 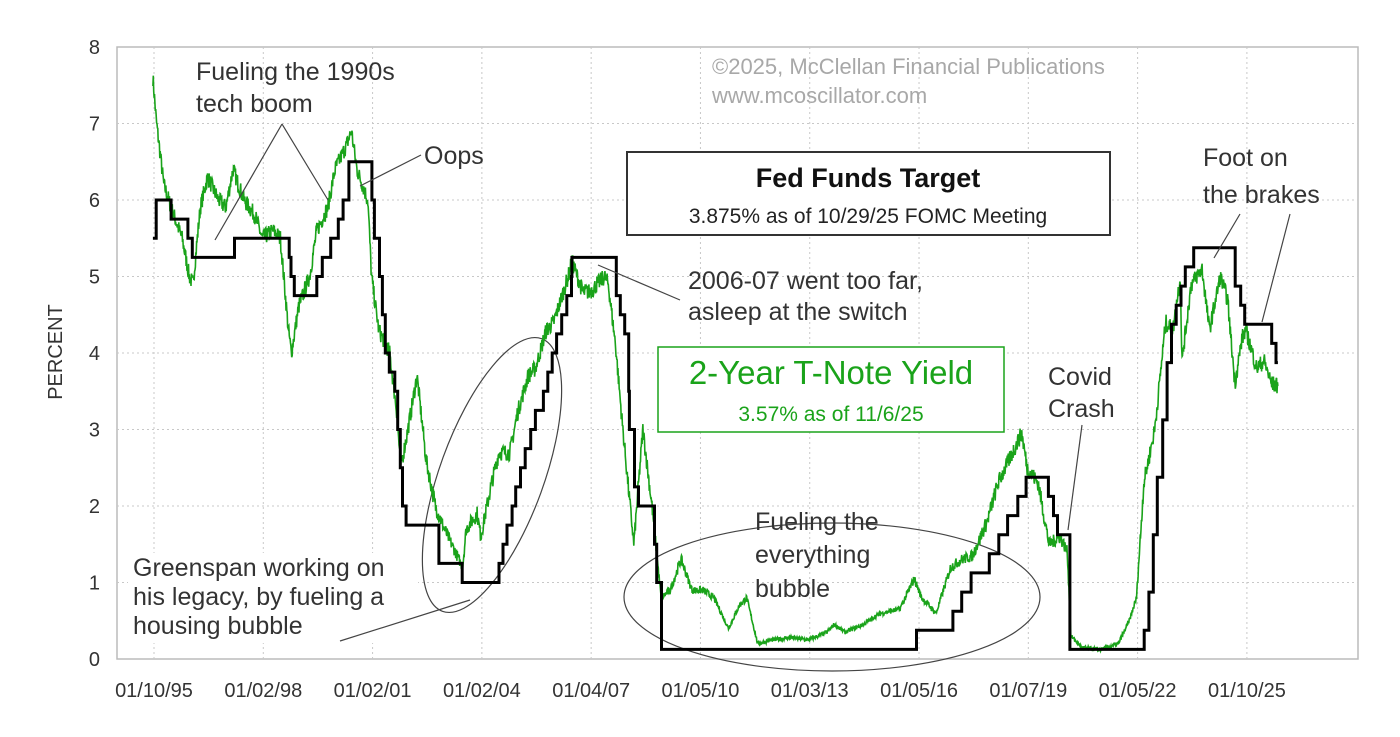 What do you see at coordinates (1261, 195) in the screenshot?
I see `annotation-text: the brakes` at bounding box center [1261, 195].